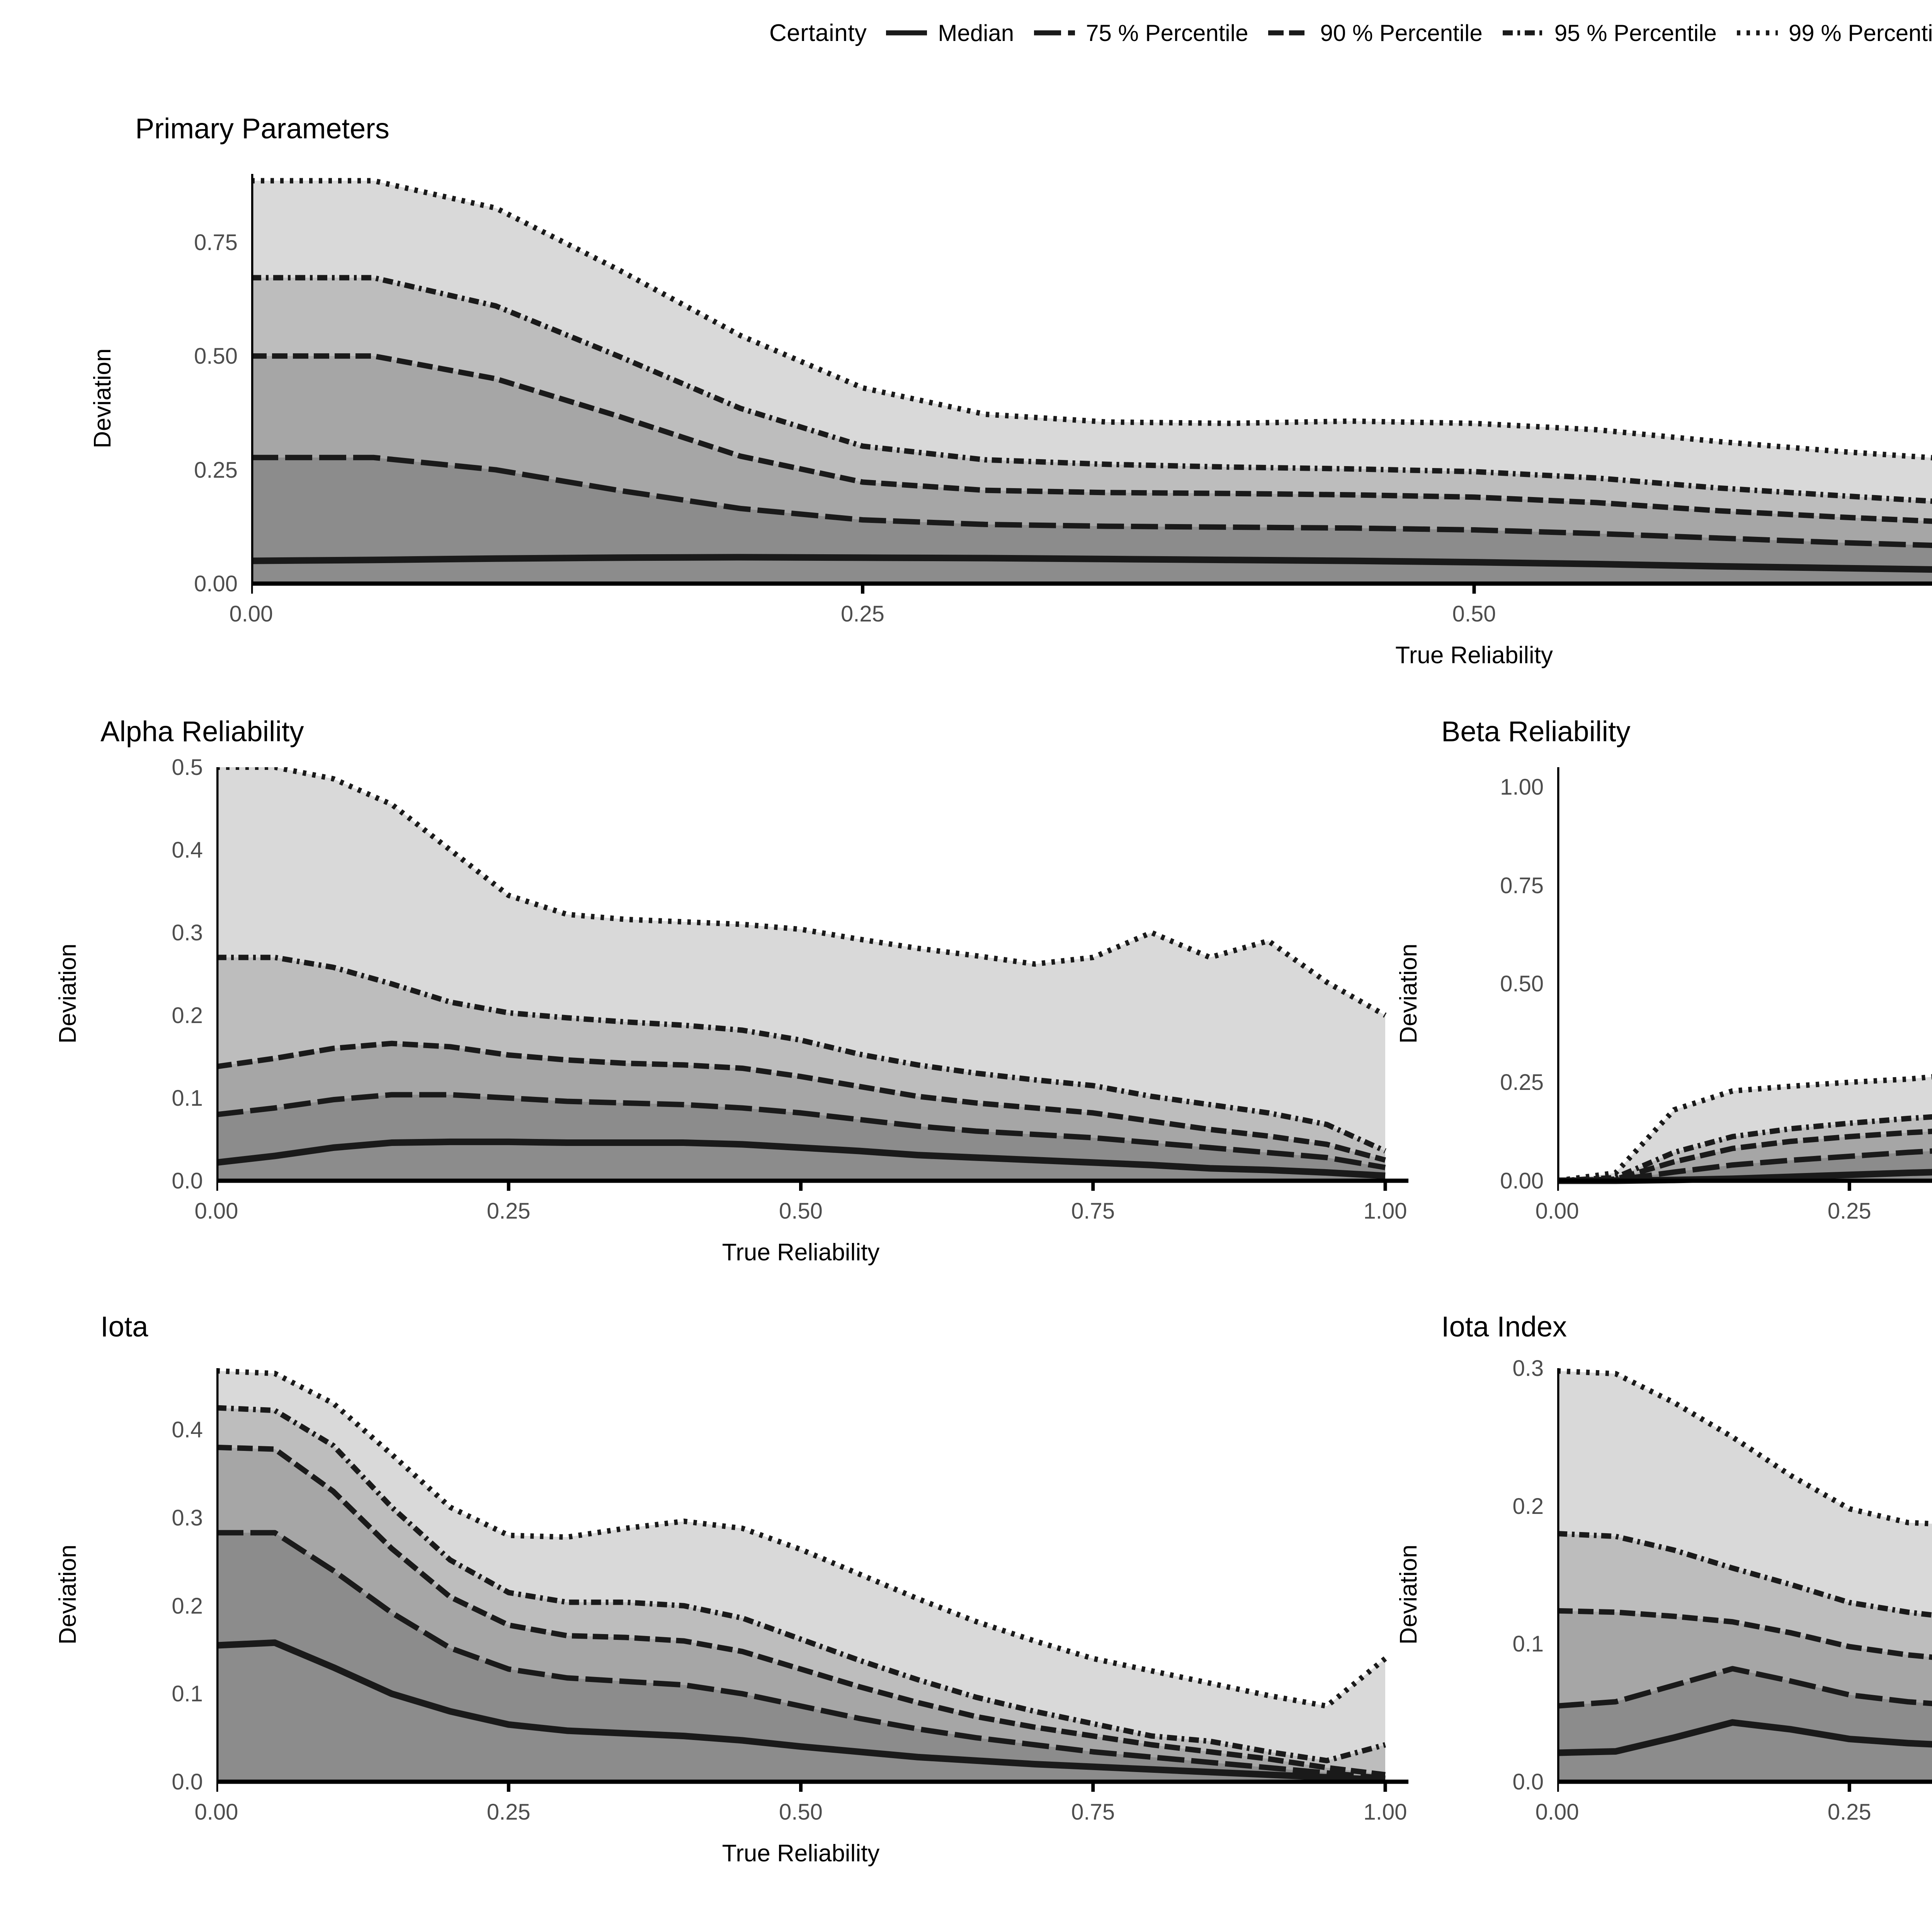 This screenshot has height=1917, width=1932. I want to click on legend-label-median: Median, so click(976, 33).